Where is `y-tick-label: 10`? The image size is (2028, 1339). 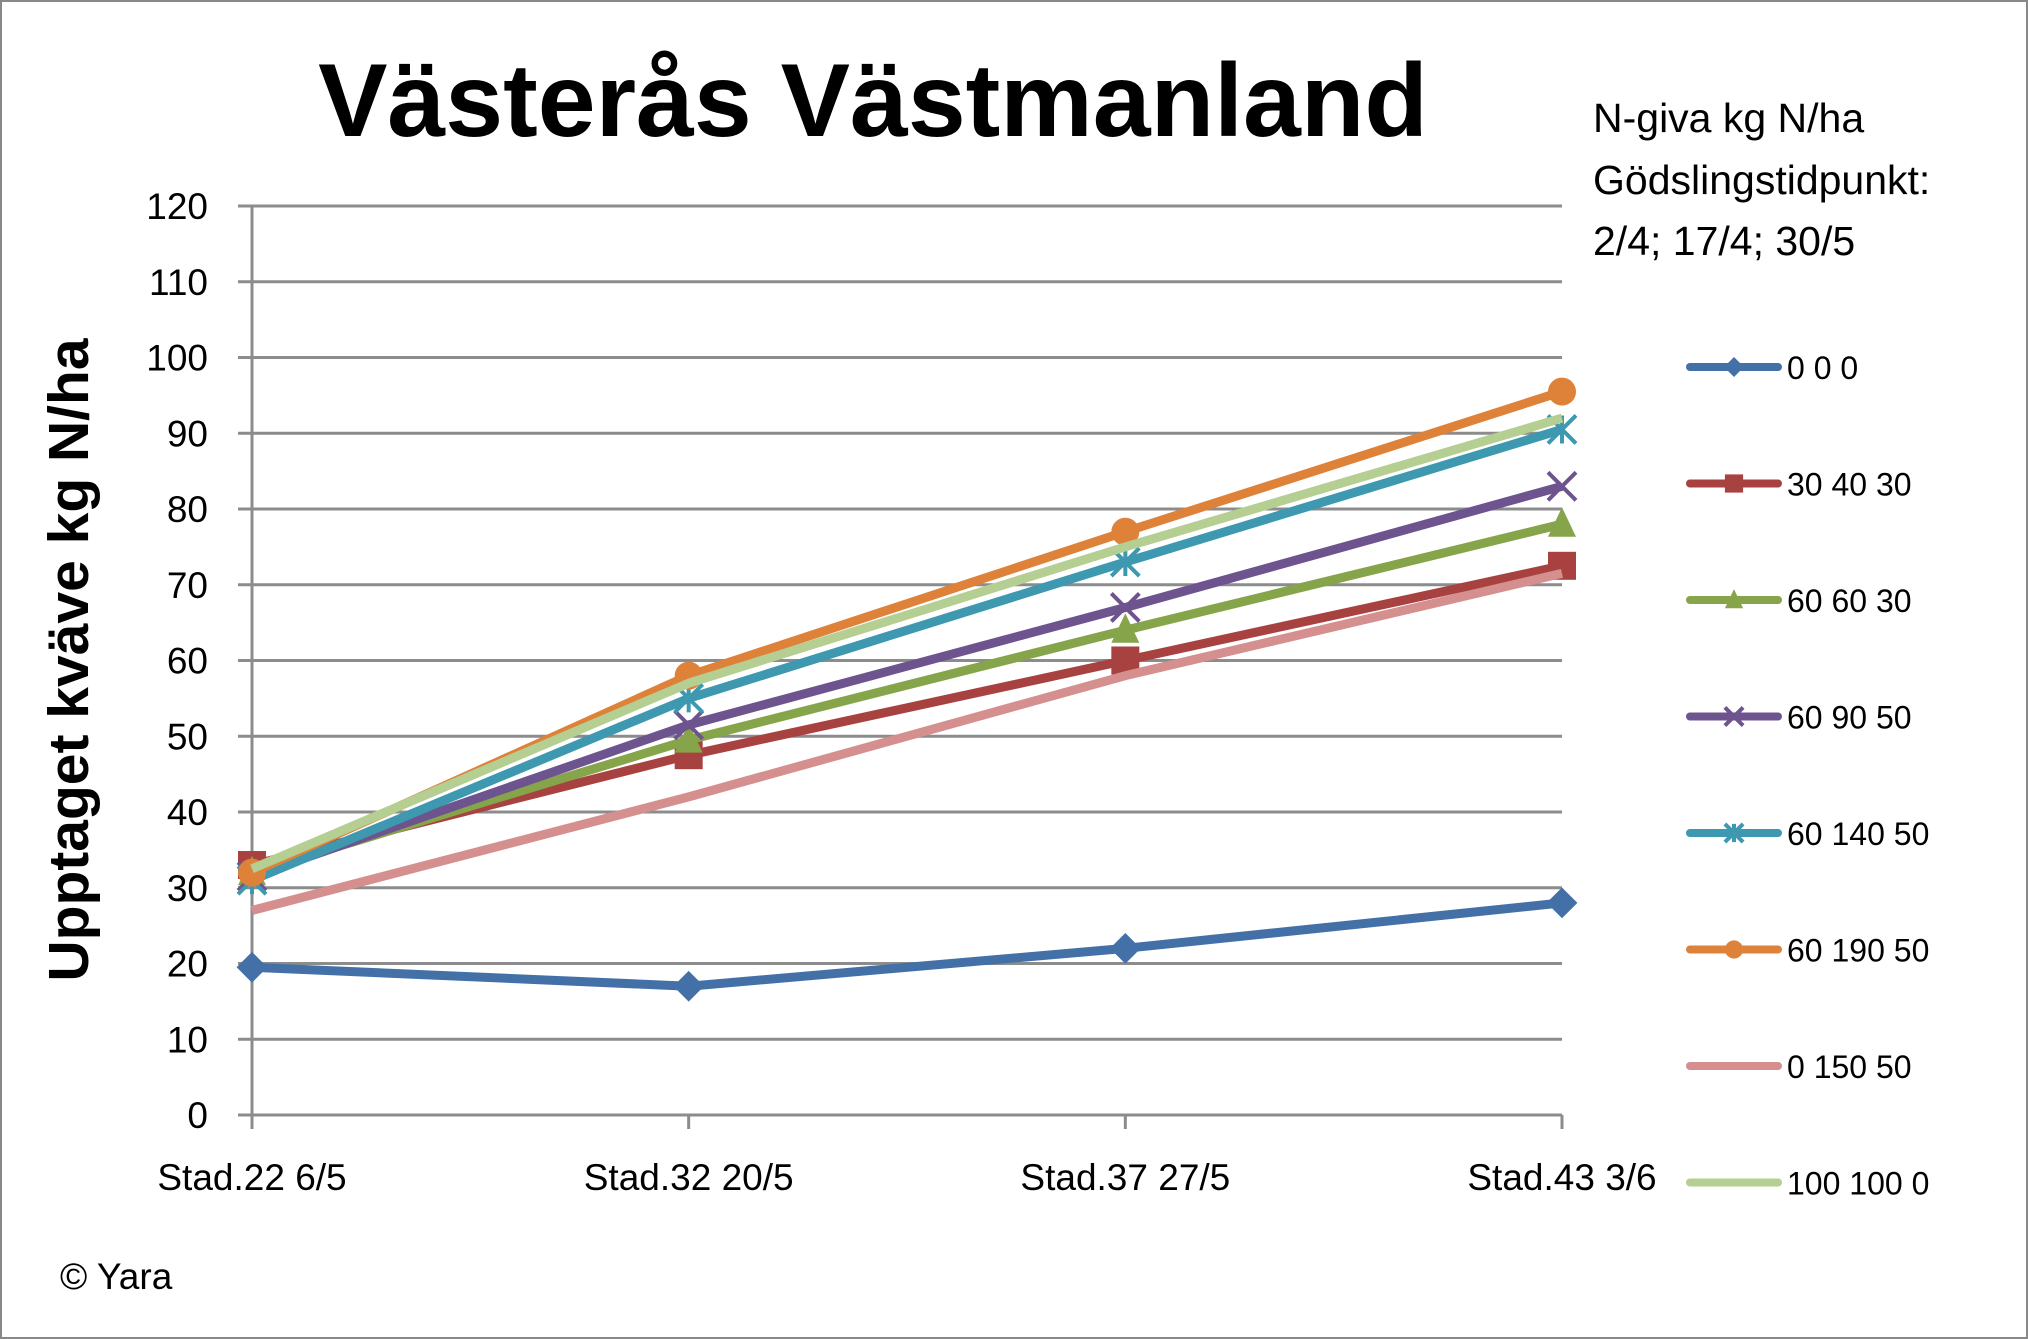 y-tick-label: 10 is located at coordinates (187, 1039).